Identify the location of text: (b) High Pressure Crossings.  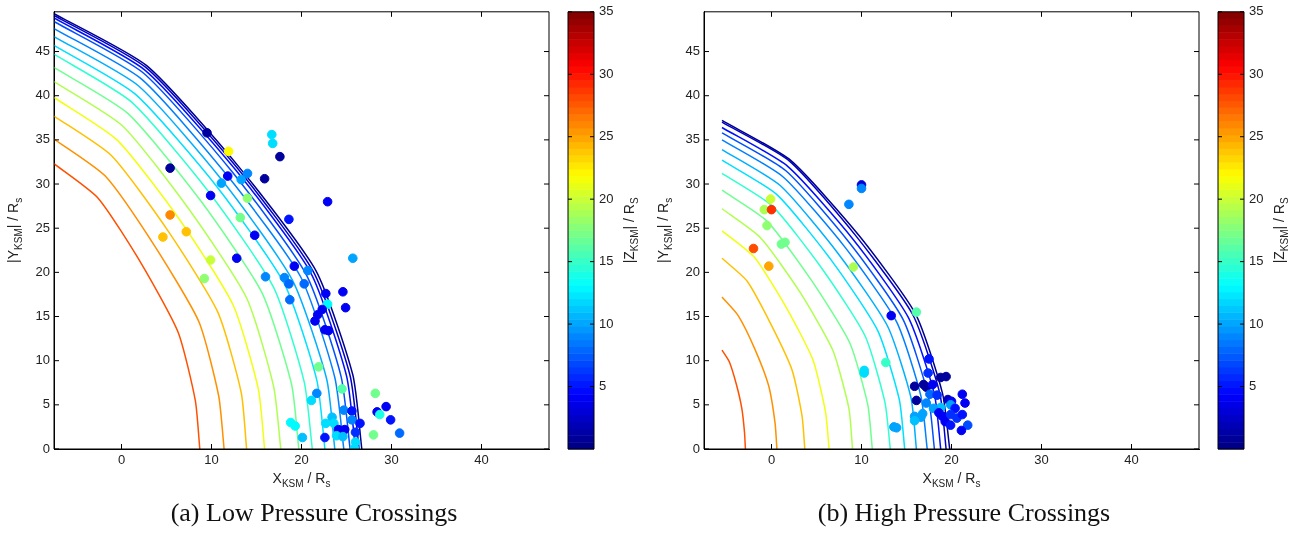
(964, 513).